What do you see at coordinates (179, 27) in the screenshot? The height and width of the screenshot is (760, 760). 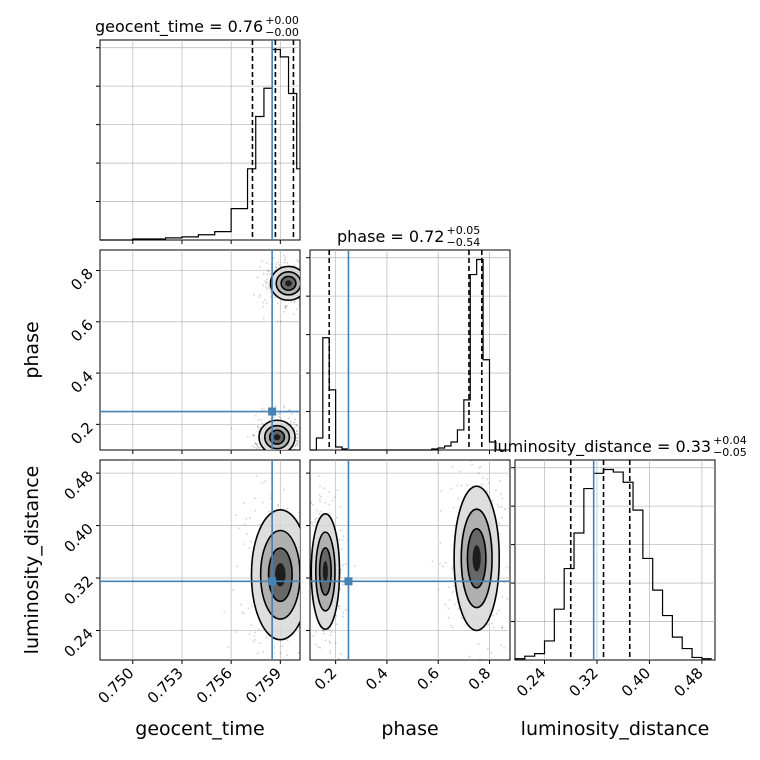 I see `title-text: geocent_time = 0.76` at bounding box center [179, 27].